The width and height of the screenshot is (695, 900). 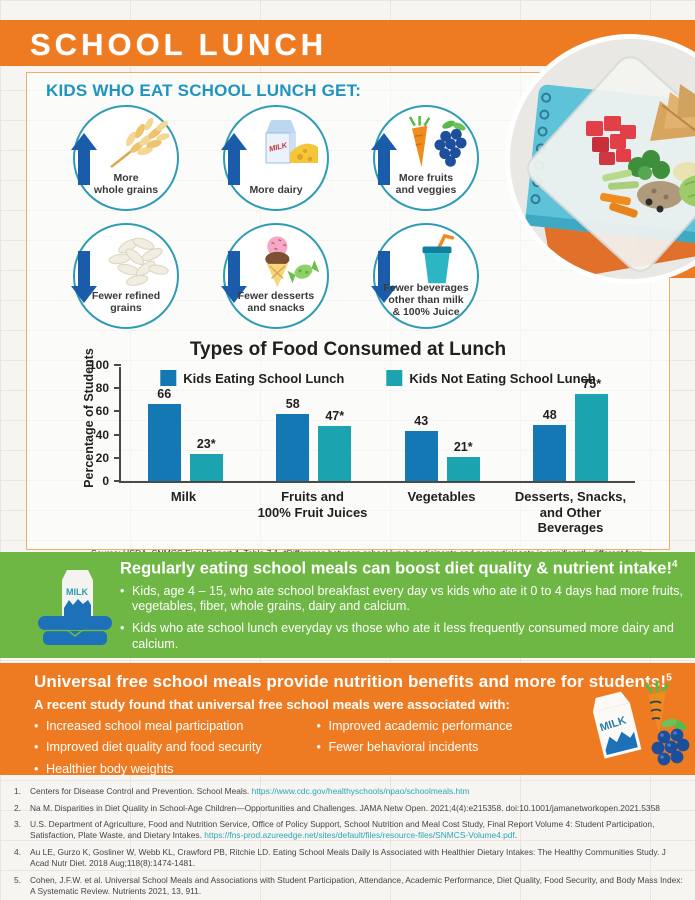 What do you see at coordinates (17, 824) in the screenshot?
I see `footnote-number: 3.` at bounding box center [17, 824].